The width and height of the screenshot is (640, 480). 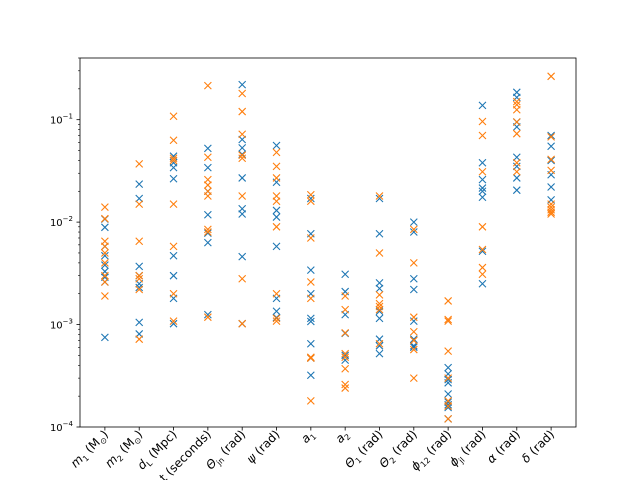 I want to click on x-tick-label-sub: 1, so click(x=359, y=461).